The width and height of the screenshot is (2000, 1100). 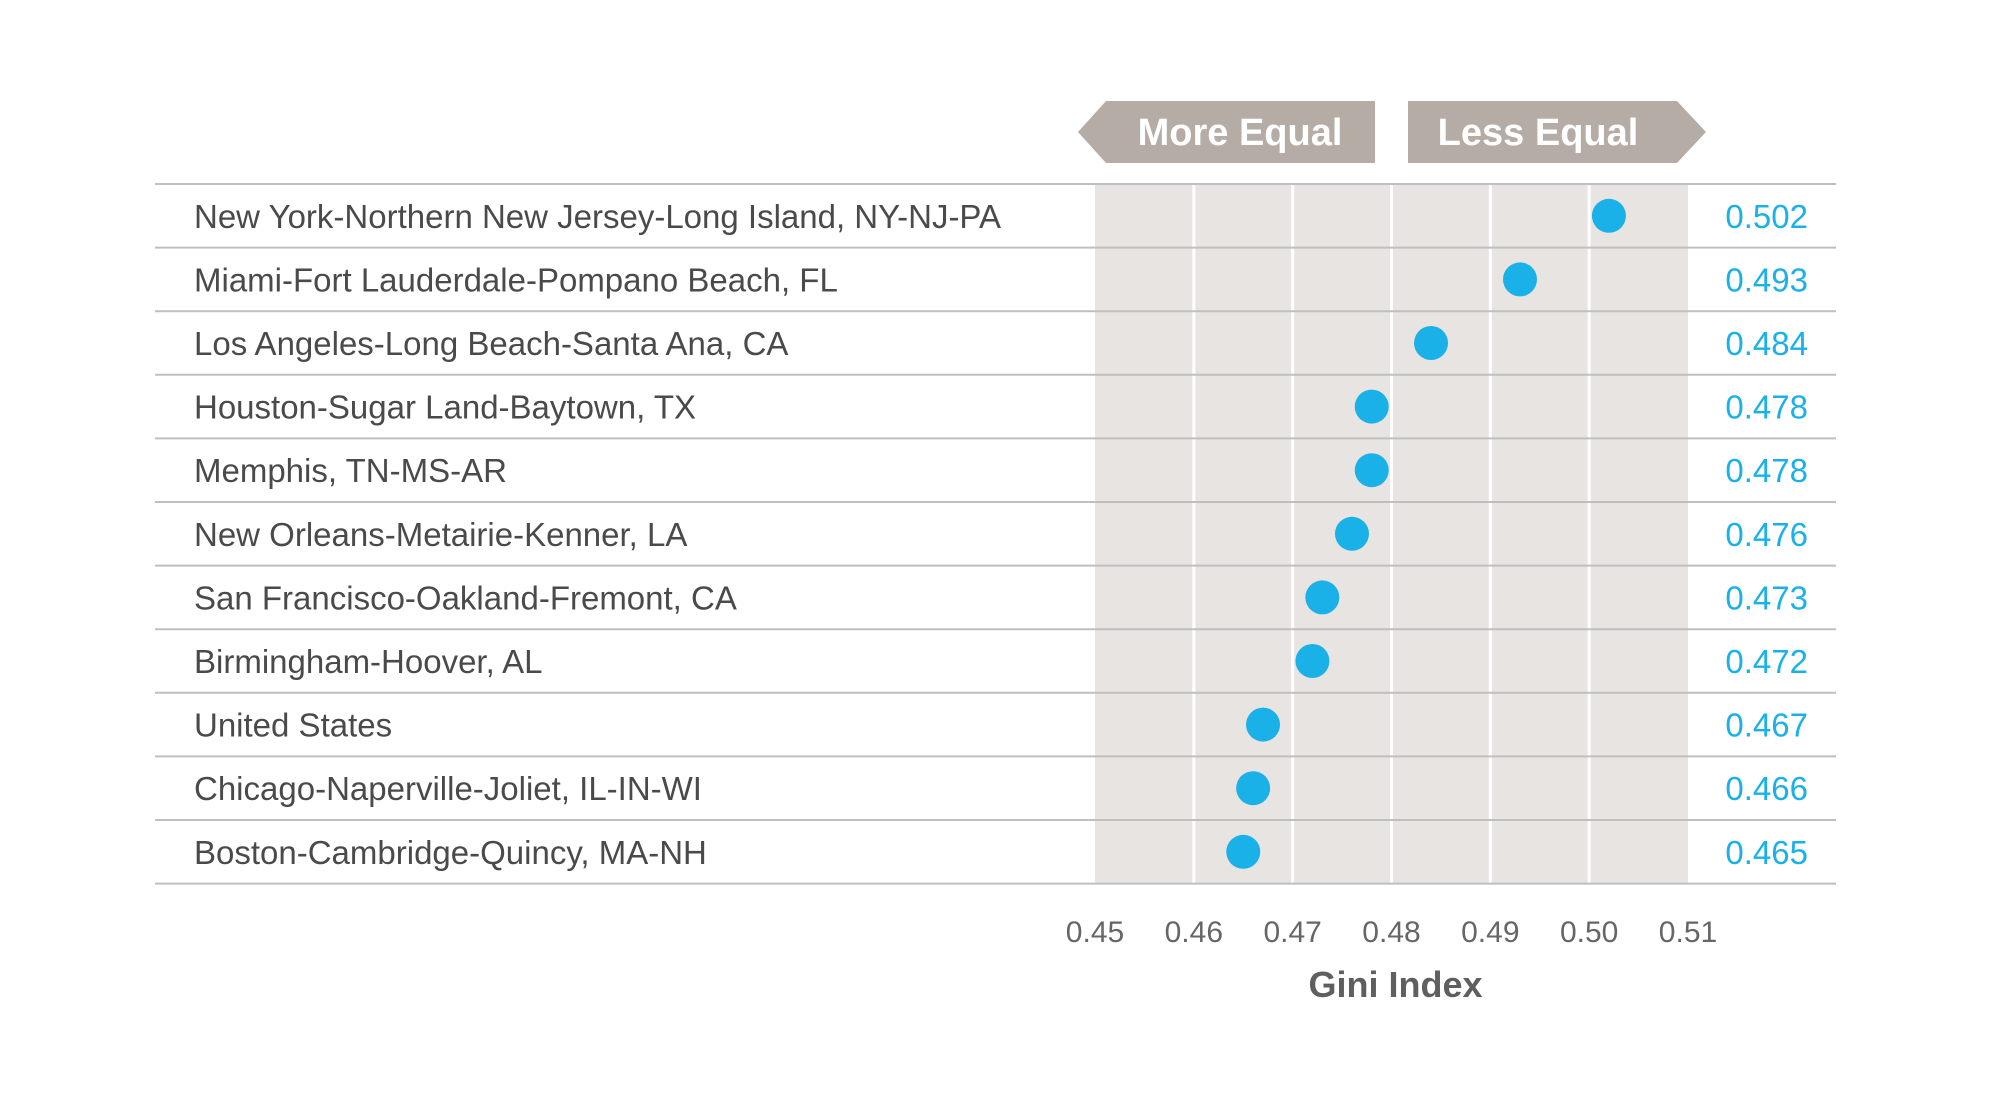 I want to click on value-label: 0.476, so click(x=1766, y=534).